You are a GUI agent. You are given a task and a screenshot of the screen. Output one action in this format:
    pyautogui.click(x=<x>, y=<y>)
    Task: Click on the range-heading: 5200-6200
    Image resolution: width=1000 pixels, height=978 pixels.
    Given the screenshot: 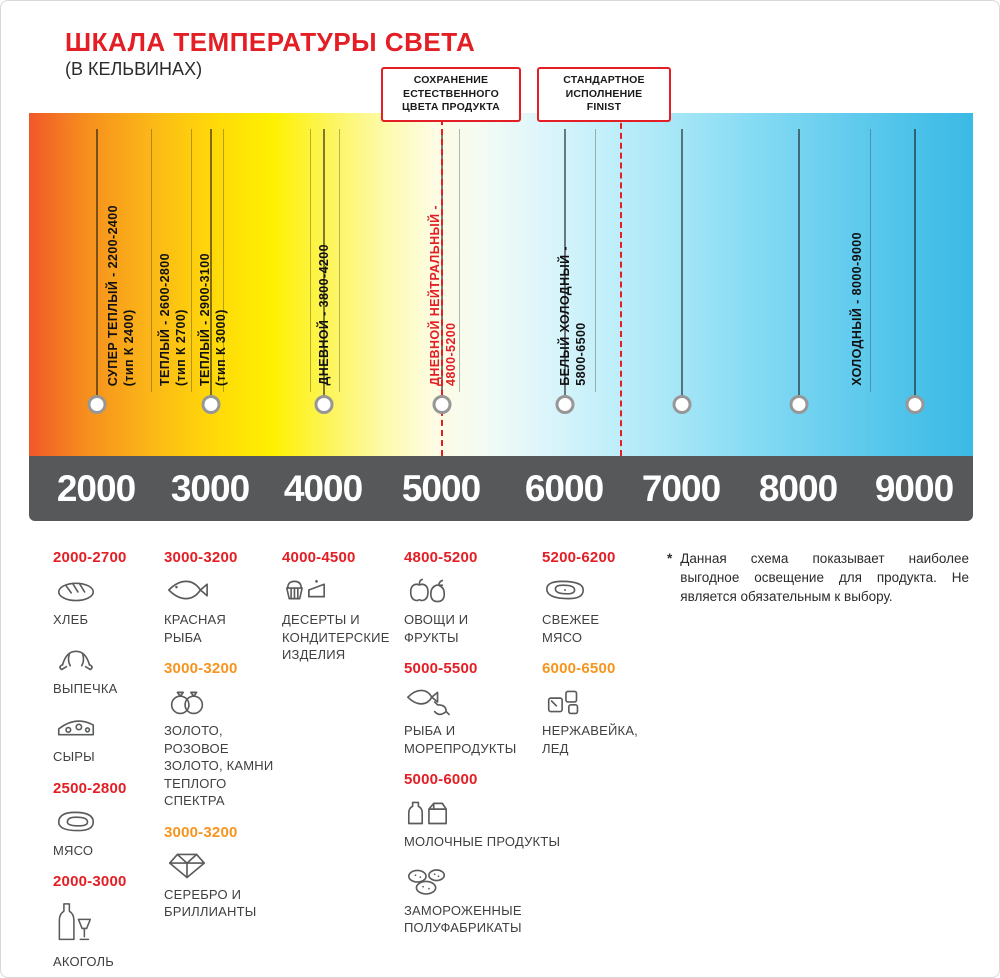 What is the action you would take?
    pyautogui.click(x=579, y=557)
    